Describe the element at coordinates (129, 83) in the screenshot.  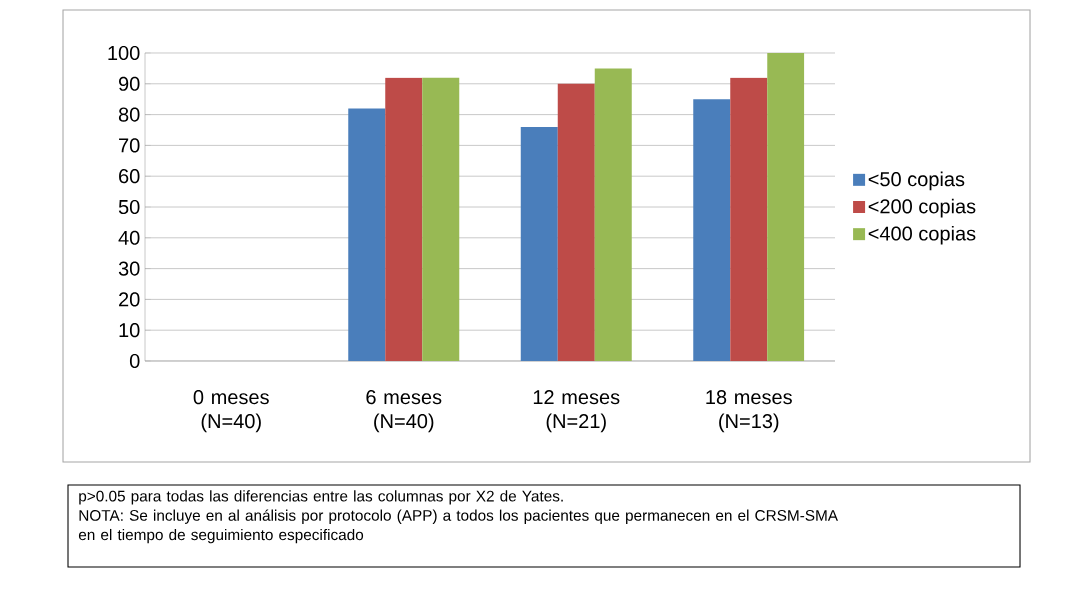
I see `y-tick-label: 90` at that location.